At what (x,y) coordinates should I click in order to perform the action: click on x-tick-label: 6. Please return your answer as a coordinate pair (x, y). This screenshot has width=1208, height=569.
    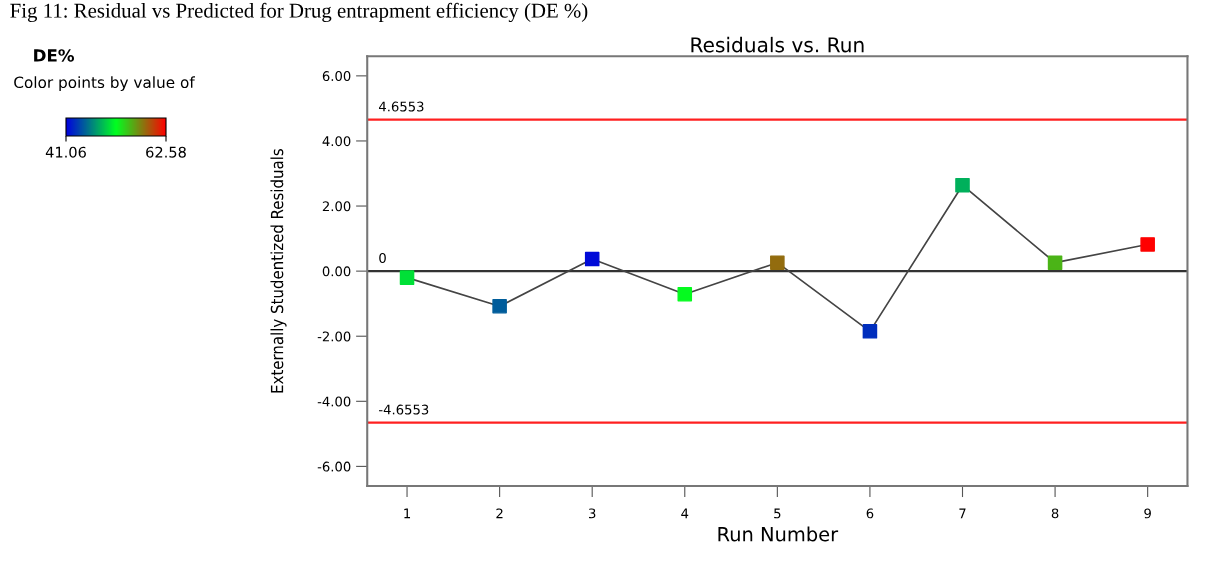
    Looking at the image, I should click on (870, 513).